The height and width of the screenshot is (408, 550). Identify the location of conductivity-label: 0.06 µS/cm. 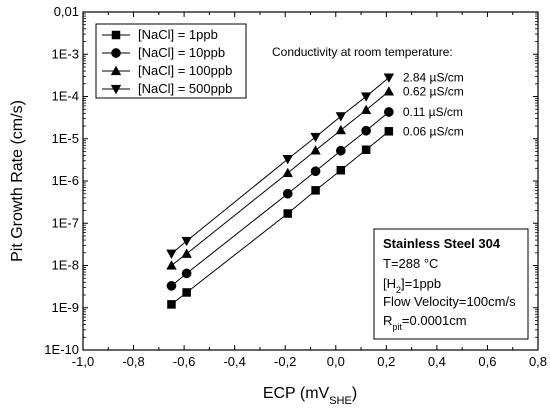
(433, 131).